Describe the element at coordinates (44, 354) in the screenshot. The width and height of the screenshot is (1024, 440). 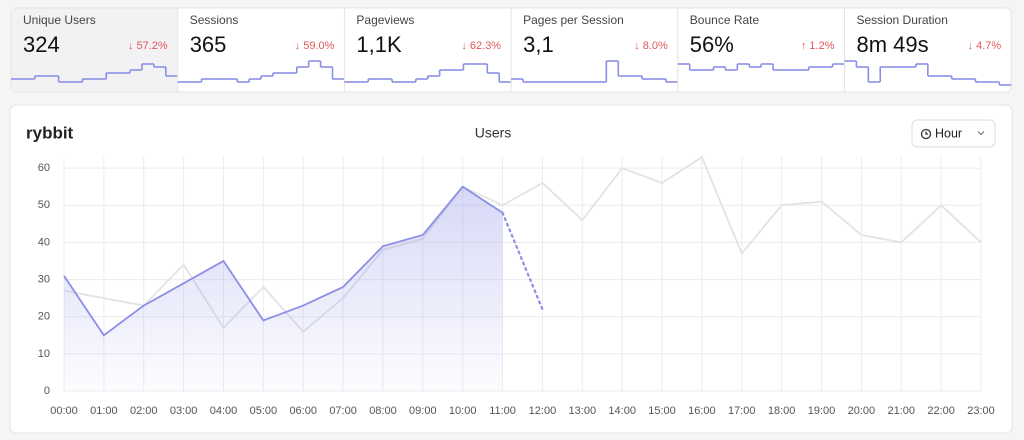
I see `y-tick-label: 10` at that location.